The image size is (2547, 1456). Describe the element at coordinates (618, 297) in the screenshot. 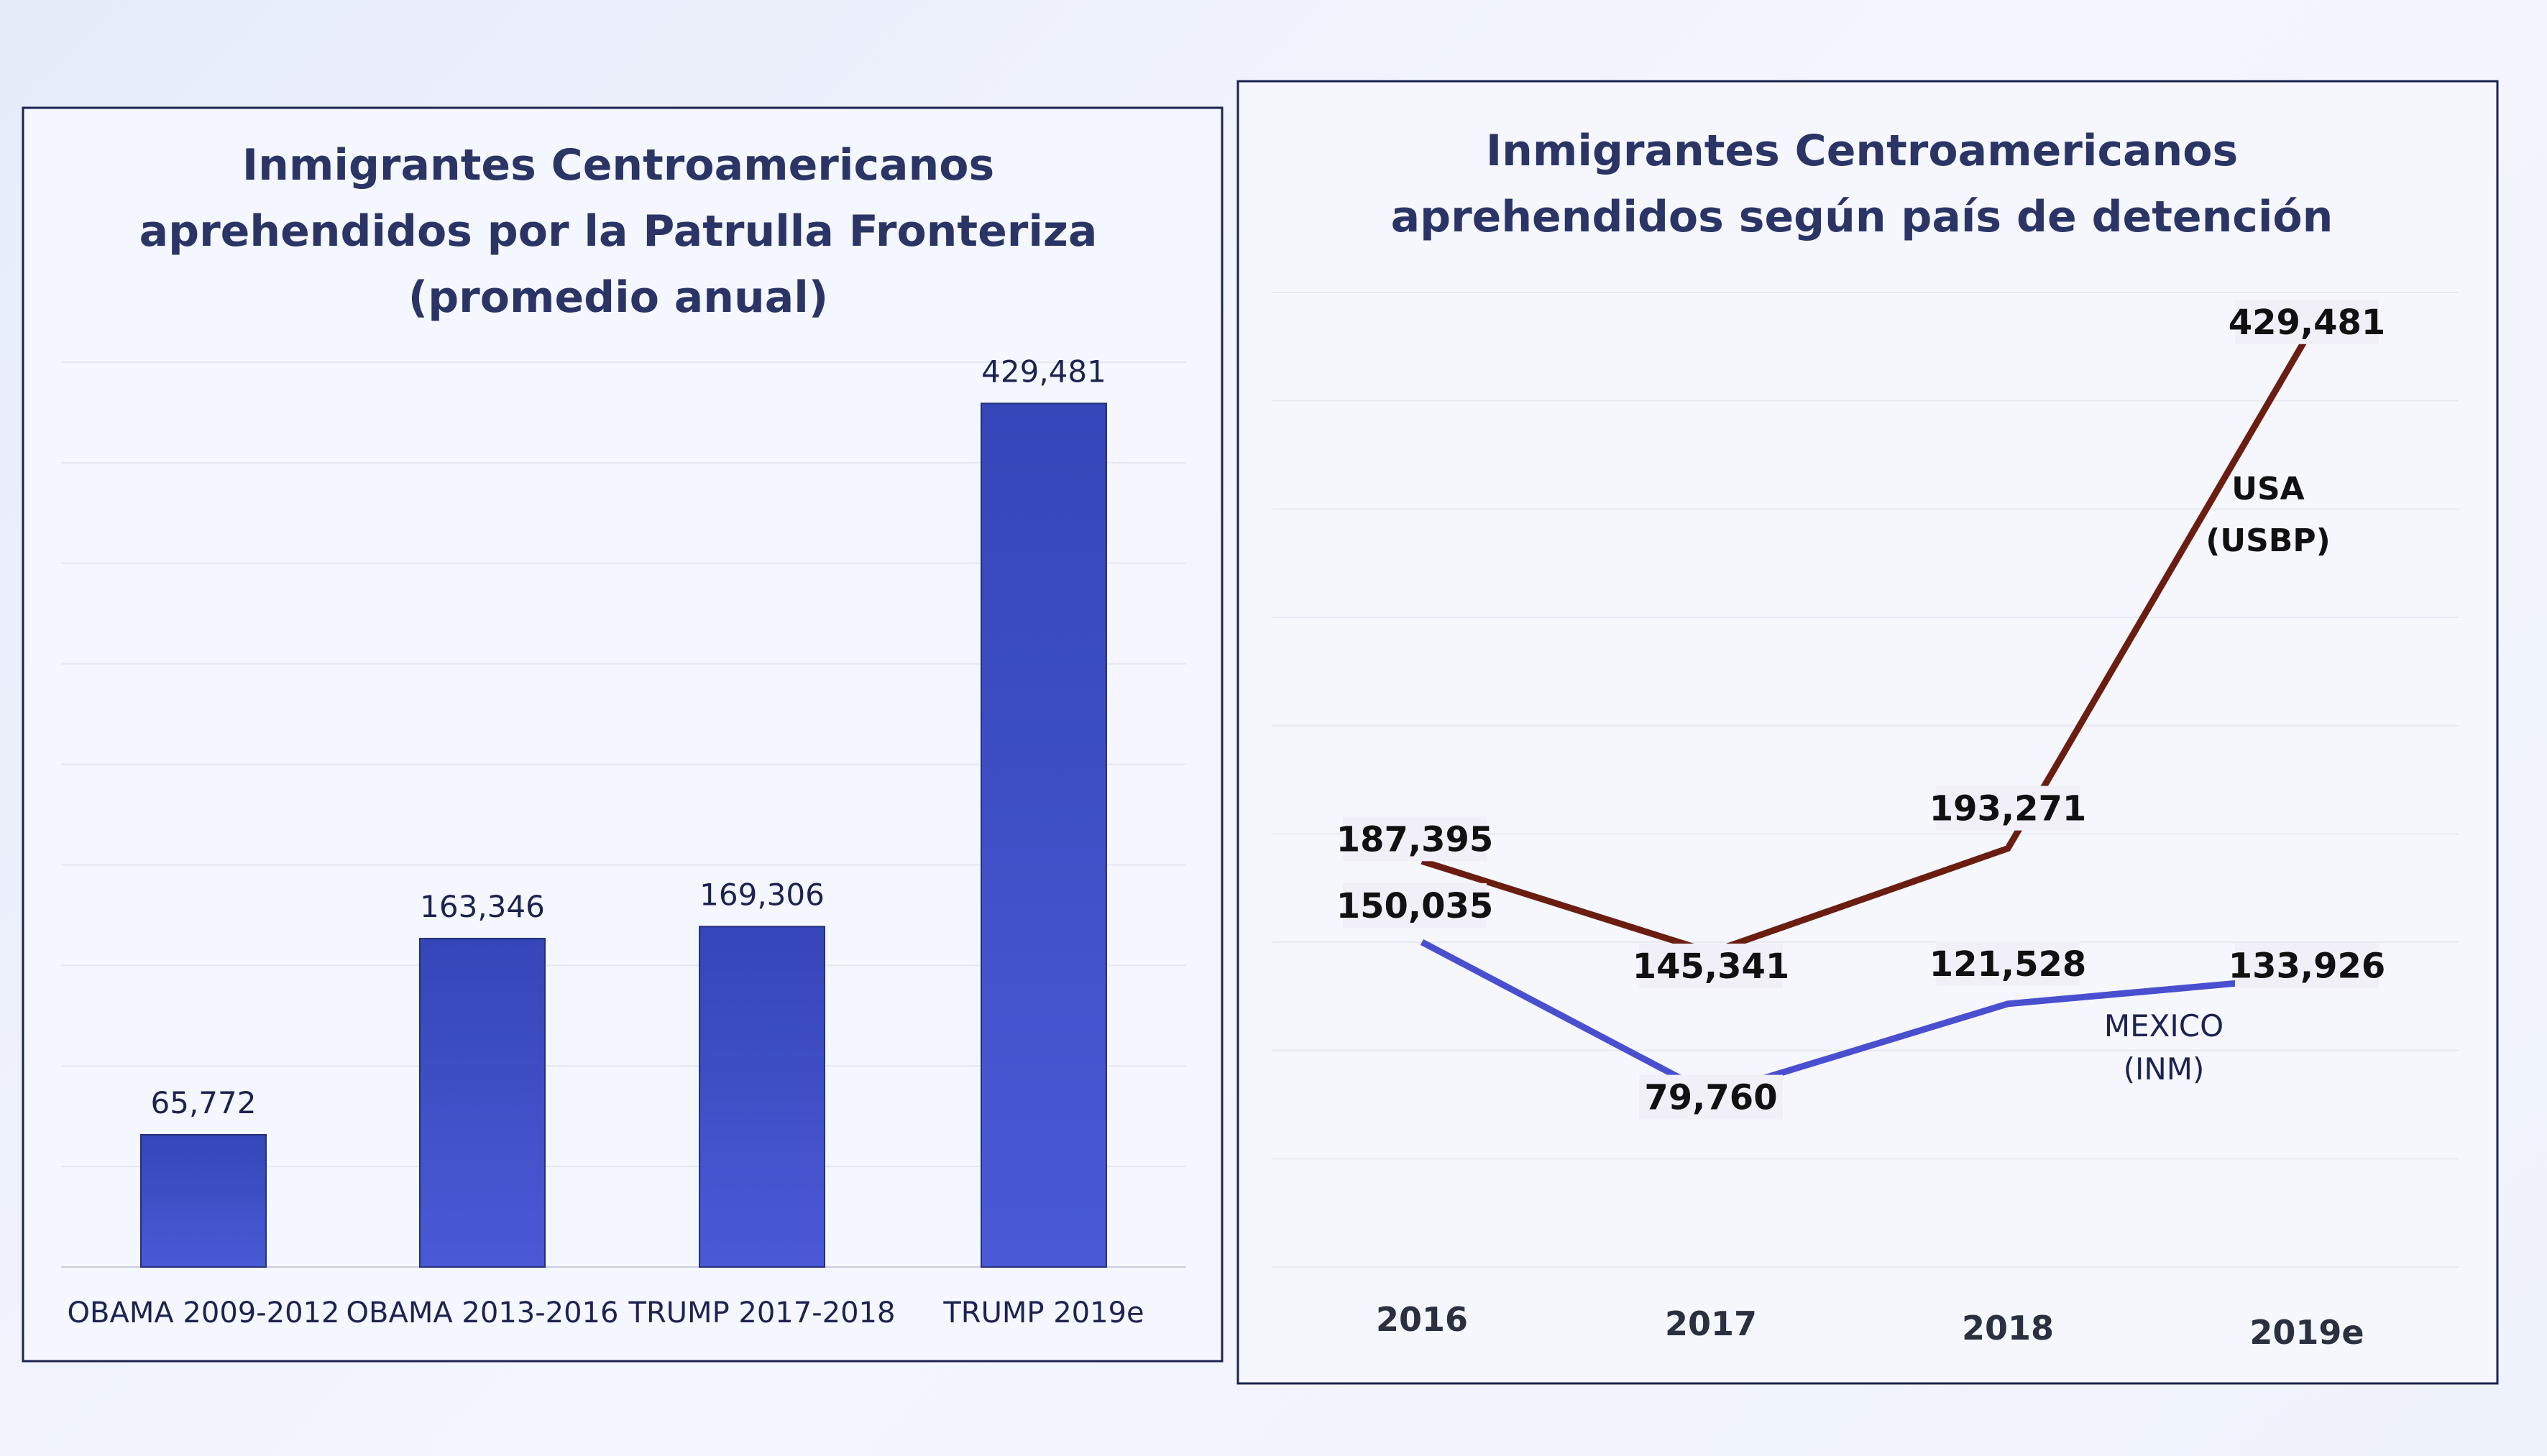

I see `chart-title-line: (promedio anual)` at that location.